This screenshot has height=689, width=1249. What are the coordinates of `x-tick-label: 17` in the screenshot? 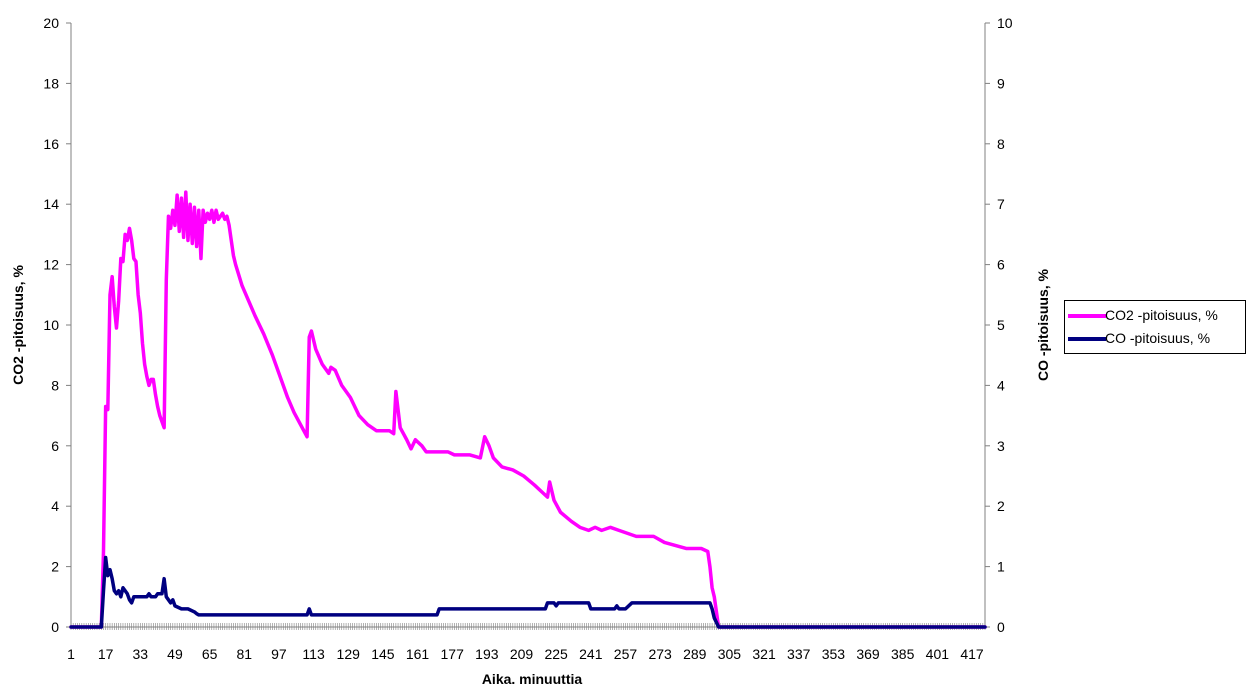 It's located at (106, 654).